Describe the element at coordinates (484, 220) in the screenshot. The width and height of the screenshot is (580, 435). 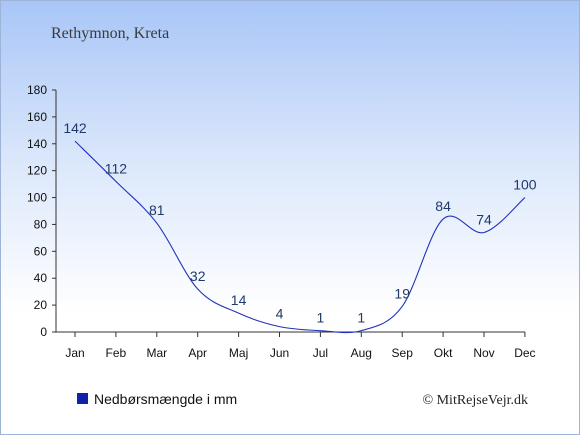
I see `data-label: 74` at that location.